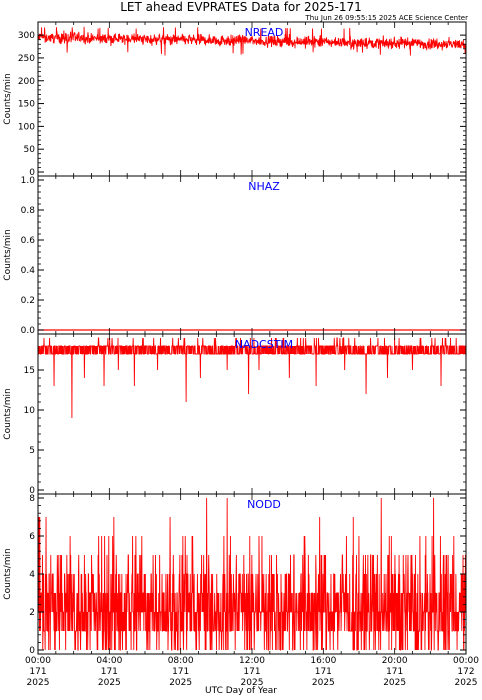 The height and width of the screenshot is (700, 482). Describe the element at coordinates (323, 661) in the screenshot. I see `x-tick-label-time: 16:00` at that location.